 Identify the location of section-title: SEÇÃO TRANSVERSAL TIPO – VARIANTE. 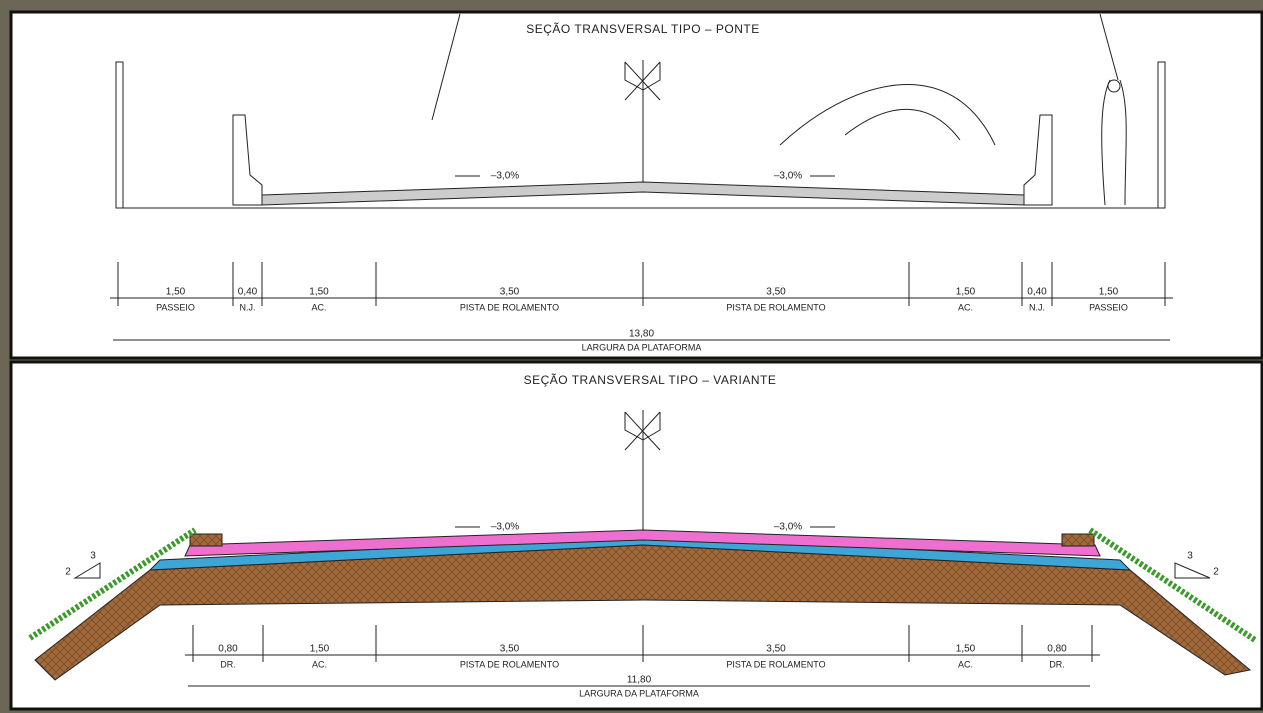
(650, 380).